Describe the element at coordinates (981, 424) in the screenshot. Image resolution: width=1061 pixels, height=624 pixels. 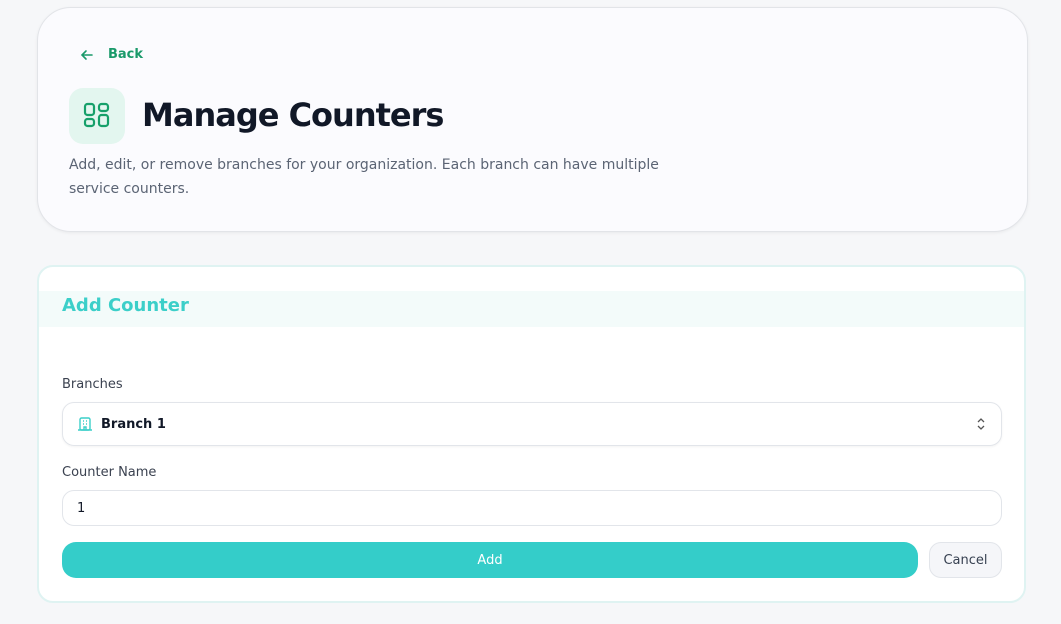
I see `chevron-up-down-icon` at that location.